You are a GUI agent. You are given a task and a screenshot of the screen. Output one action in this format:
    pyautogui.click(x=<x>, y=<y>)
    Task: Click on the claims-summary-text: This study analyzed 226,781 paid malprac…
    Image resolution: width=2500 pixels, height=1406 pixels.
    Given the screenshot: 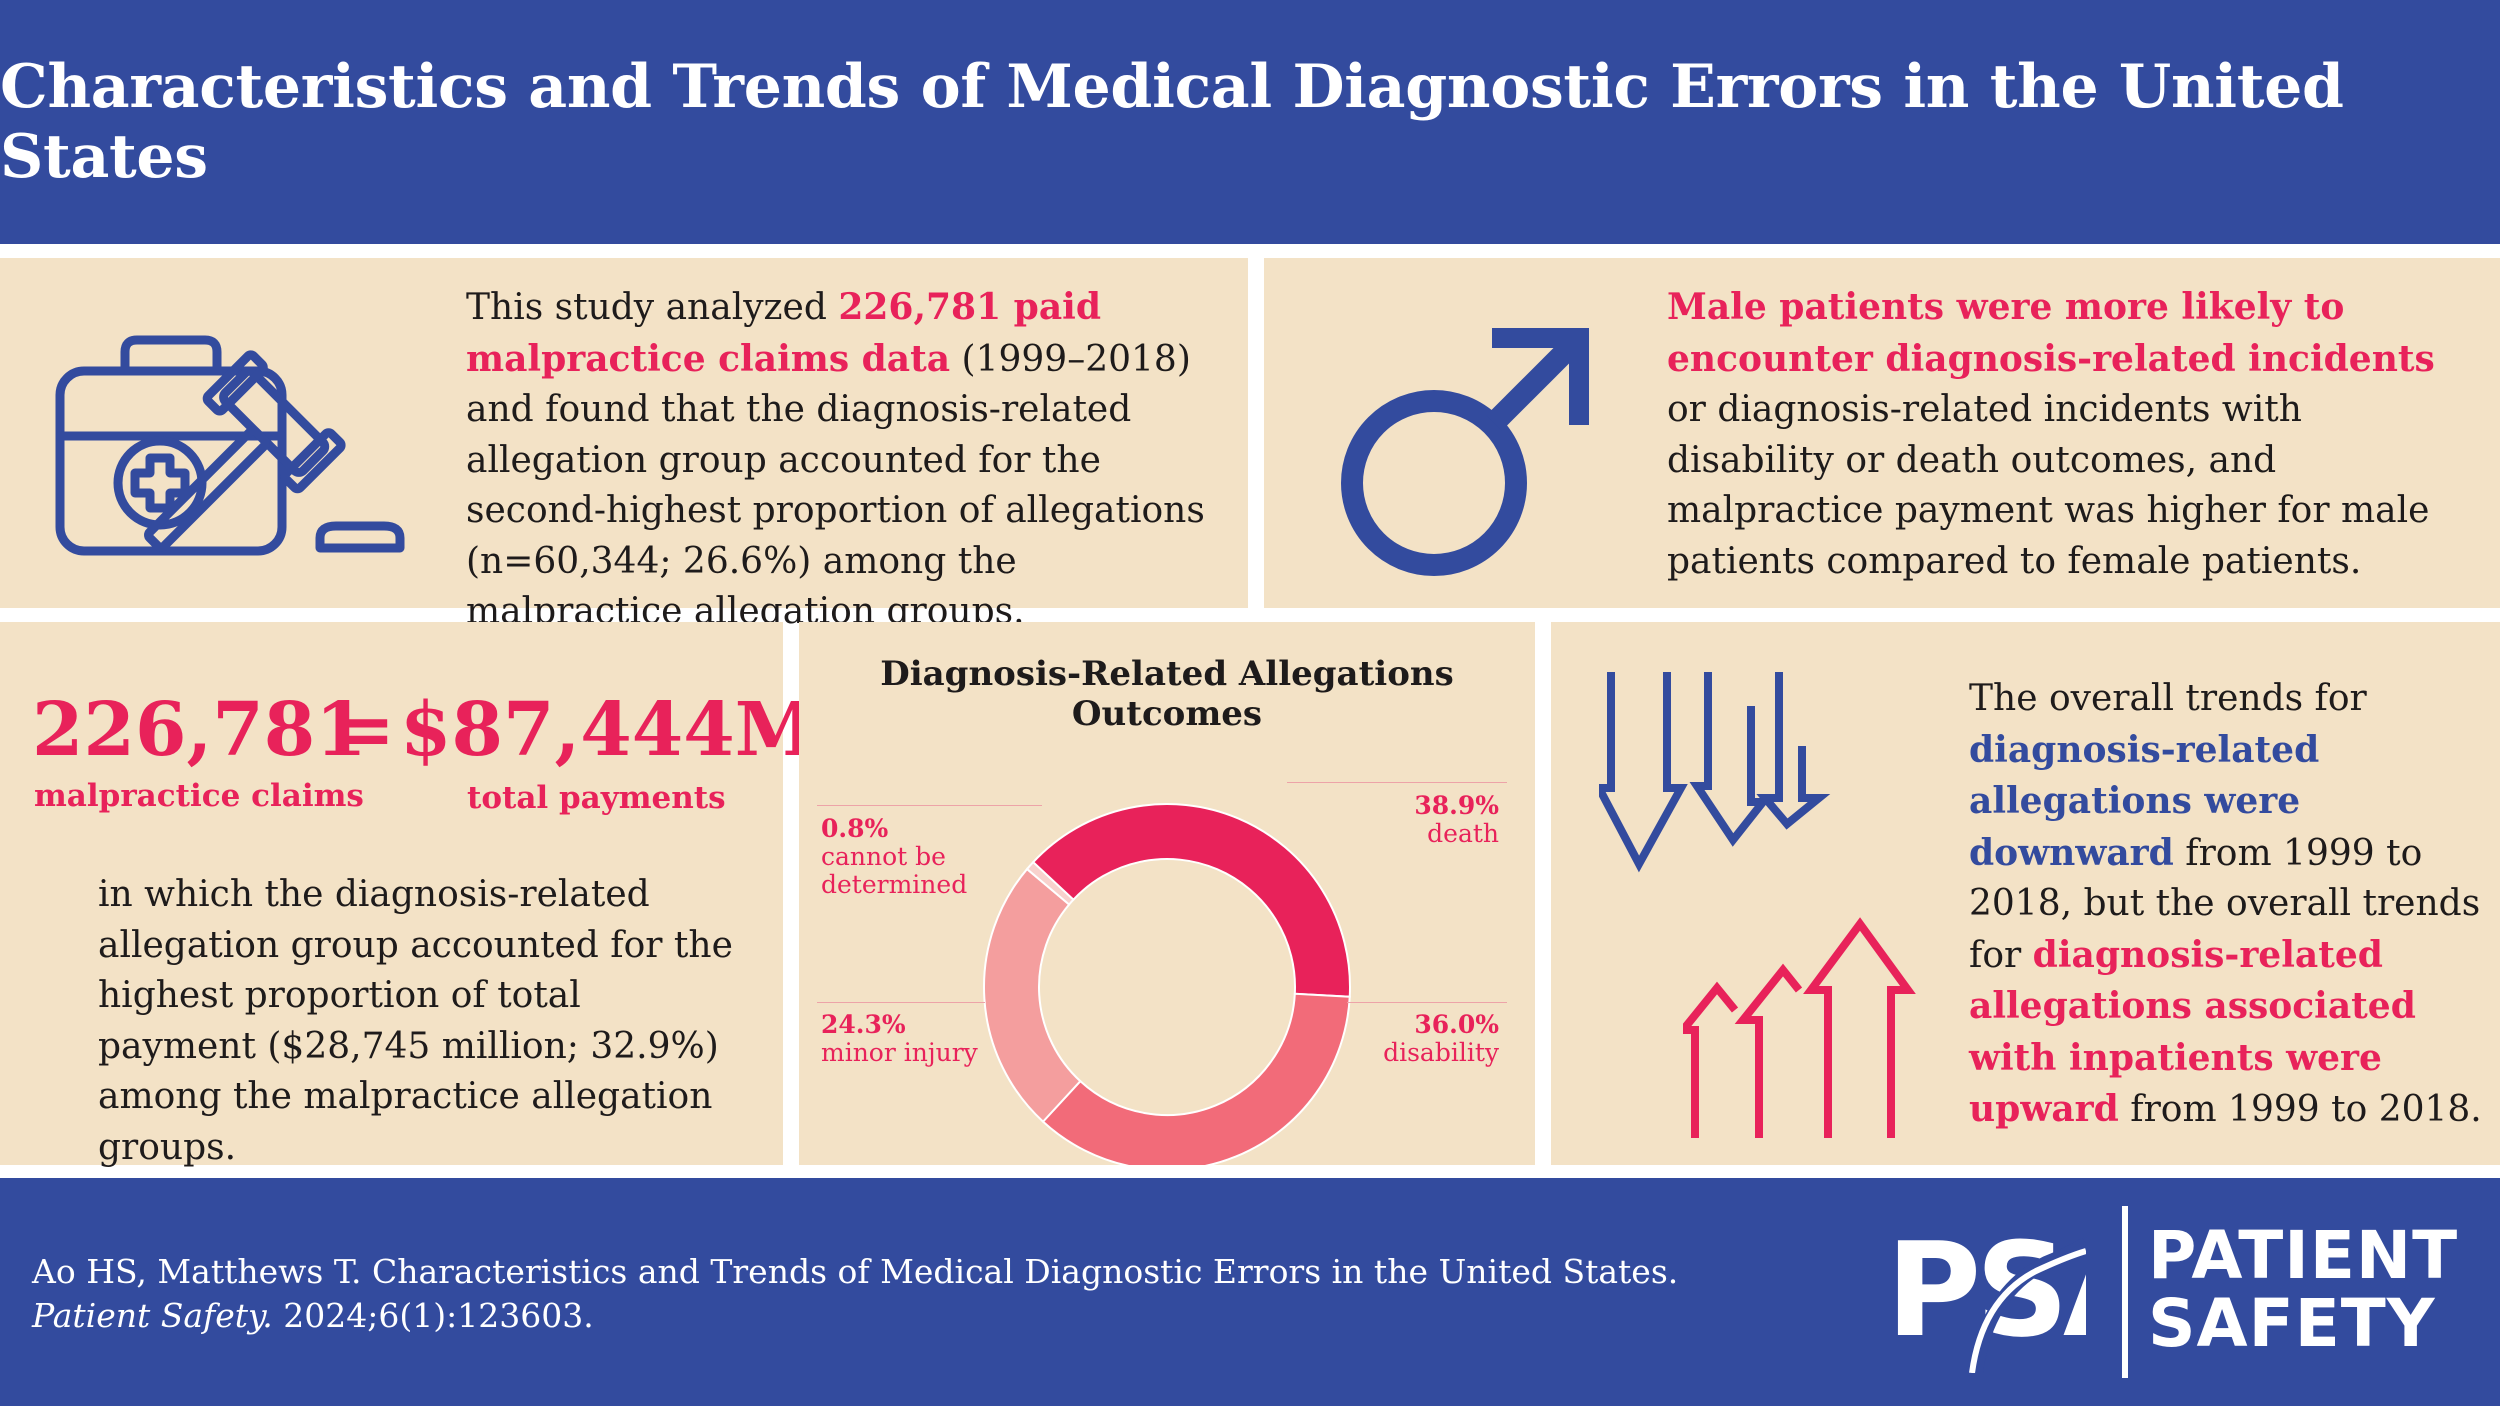 What is the action you would take?
    pyautogui.click(x=835, y=459)
    